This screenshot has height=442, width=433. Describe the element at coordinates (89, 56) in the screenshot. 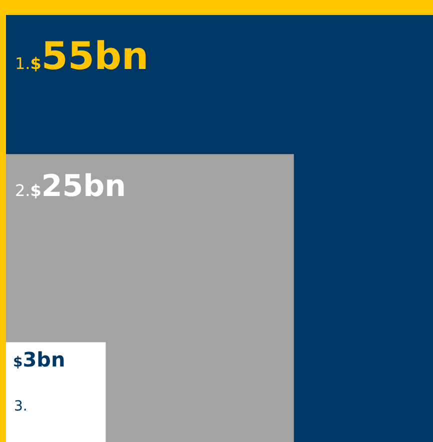

I see `data-label: $55bn` at that location.